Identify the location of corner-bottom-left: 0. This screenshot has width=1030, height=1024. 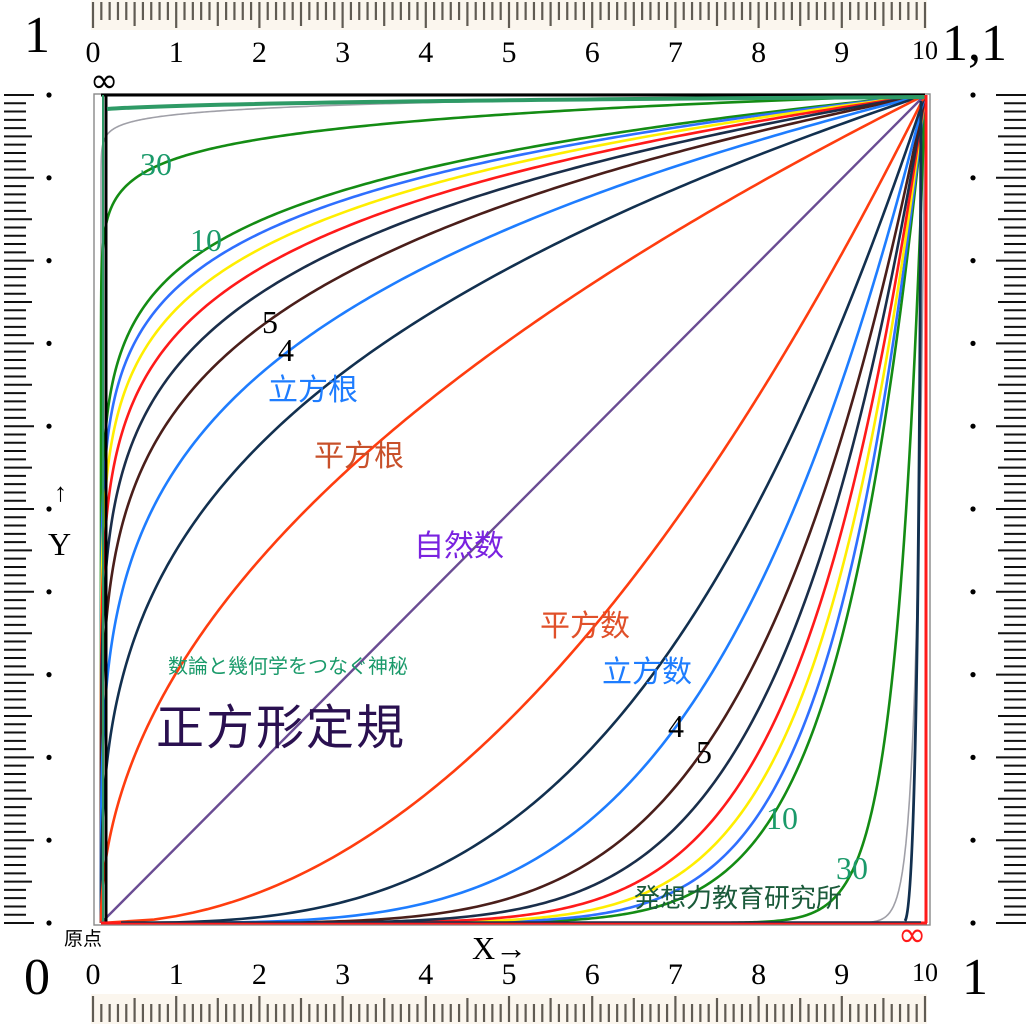
(37, 977).